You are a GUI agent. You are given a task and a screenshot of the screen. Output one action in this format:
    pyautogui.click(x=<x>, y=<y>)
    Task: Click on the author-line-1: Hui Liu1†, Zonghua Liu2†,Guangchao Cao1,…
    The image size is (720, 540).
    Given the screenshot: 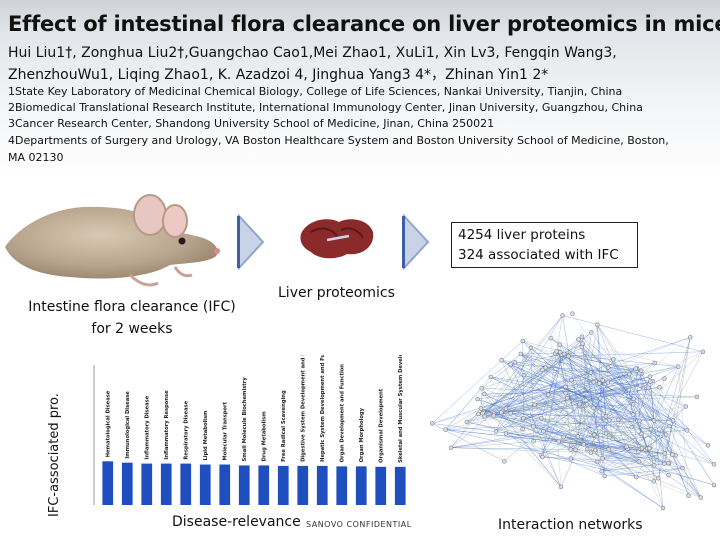 What is the action you would take?
    pyautogui.click(x=312, y=53)
    